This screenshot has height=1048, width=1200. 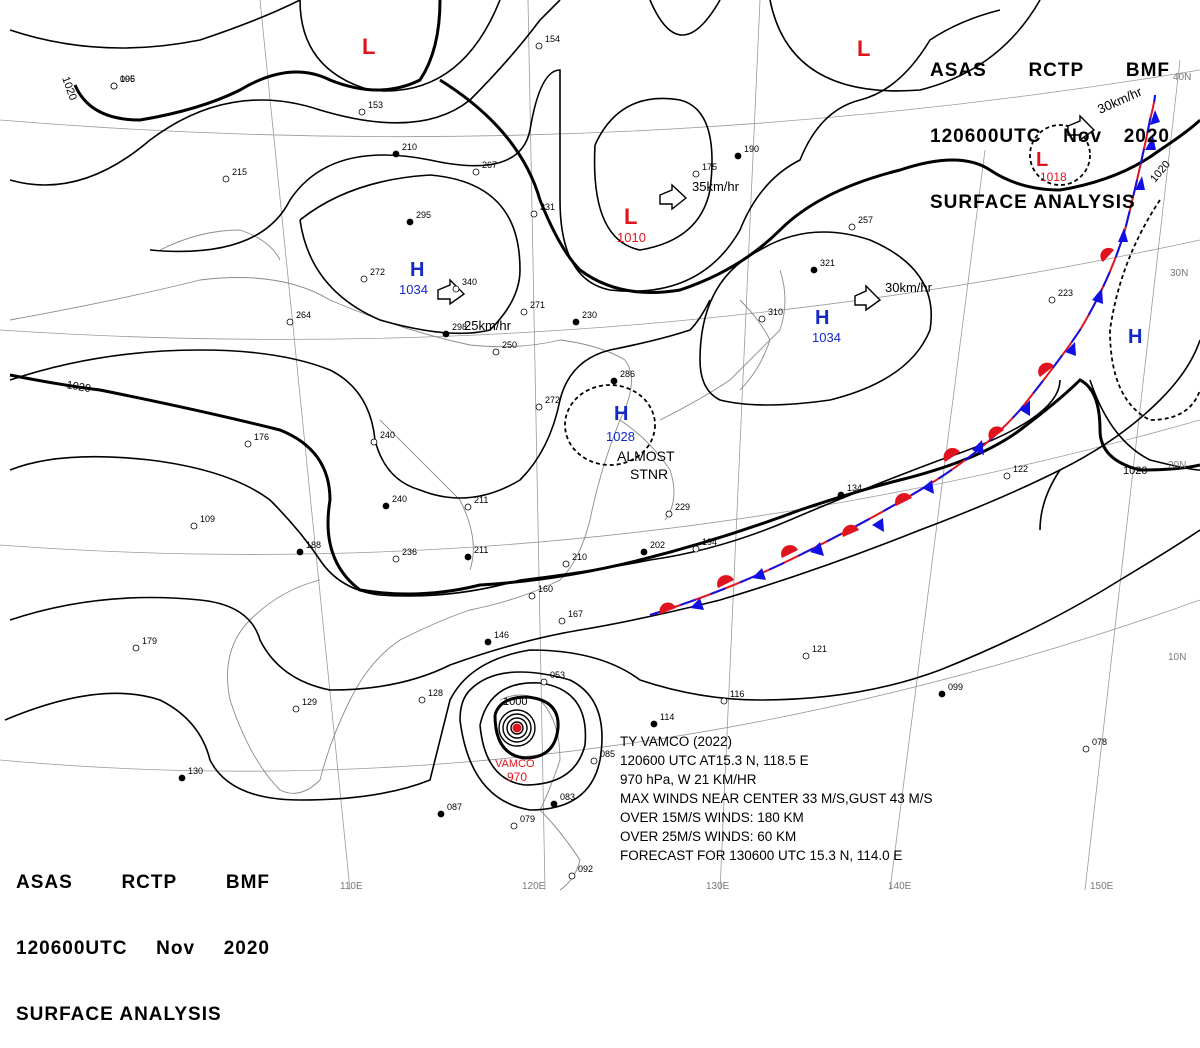 What do you see at coordinates (534, 886) in the screenshot?
I see `svg-text: 120E` at bounding box center [534, 886].